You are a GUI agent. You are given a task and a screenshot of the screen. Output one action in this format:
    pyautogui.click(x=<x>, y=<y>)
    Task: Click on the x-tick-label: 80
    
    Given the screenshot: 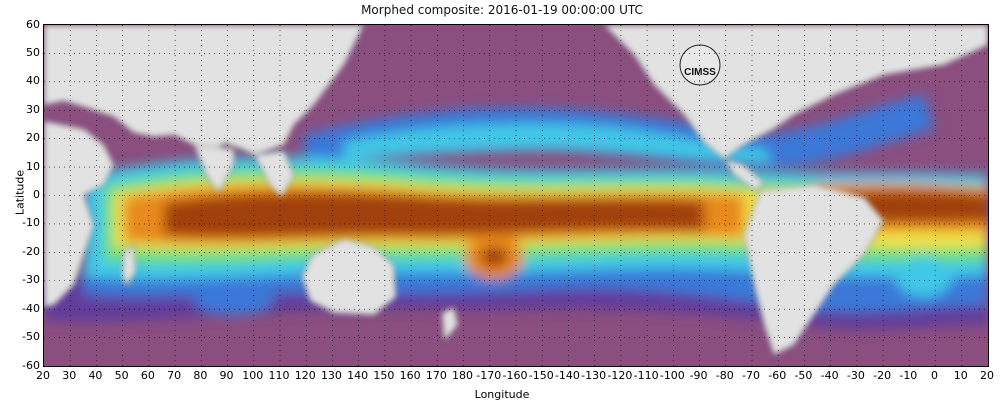 What is the action you would take?
    pyautogui.click(x=200, y=375)
    